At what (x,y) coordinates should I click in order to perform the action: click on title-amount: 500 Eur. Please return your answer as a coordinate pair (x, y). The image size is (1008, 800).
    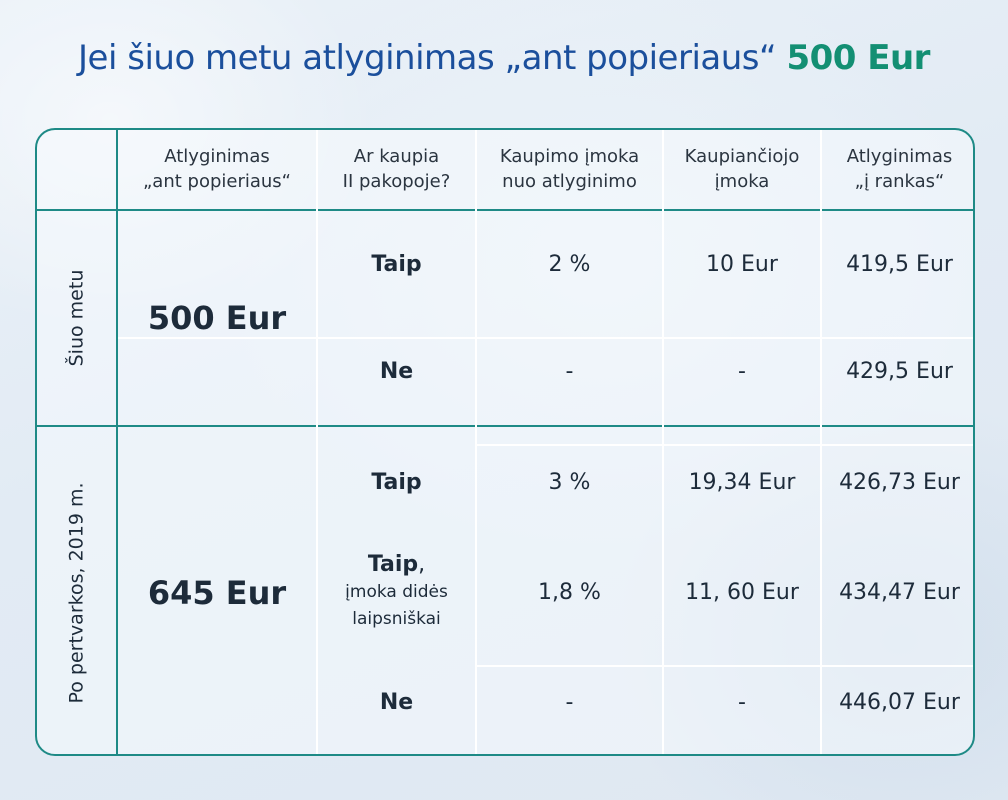
    Looking at the image, I should click on (858, 58).